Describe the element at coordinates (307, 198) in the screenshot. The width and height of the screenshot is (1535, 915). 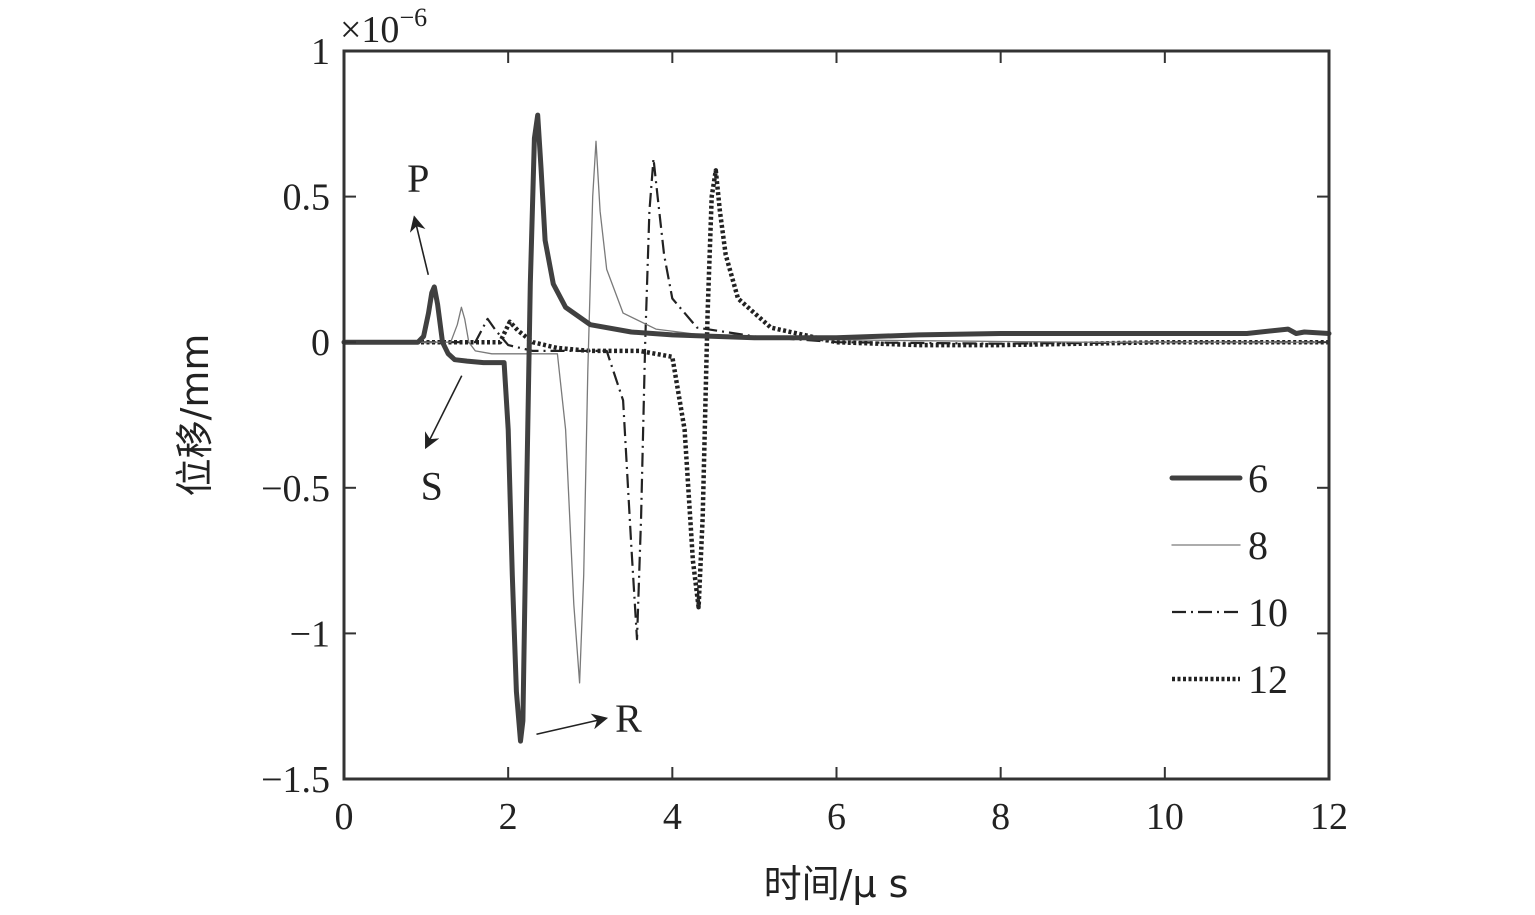
I see `y-tick-label: 0.5` at that location.